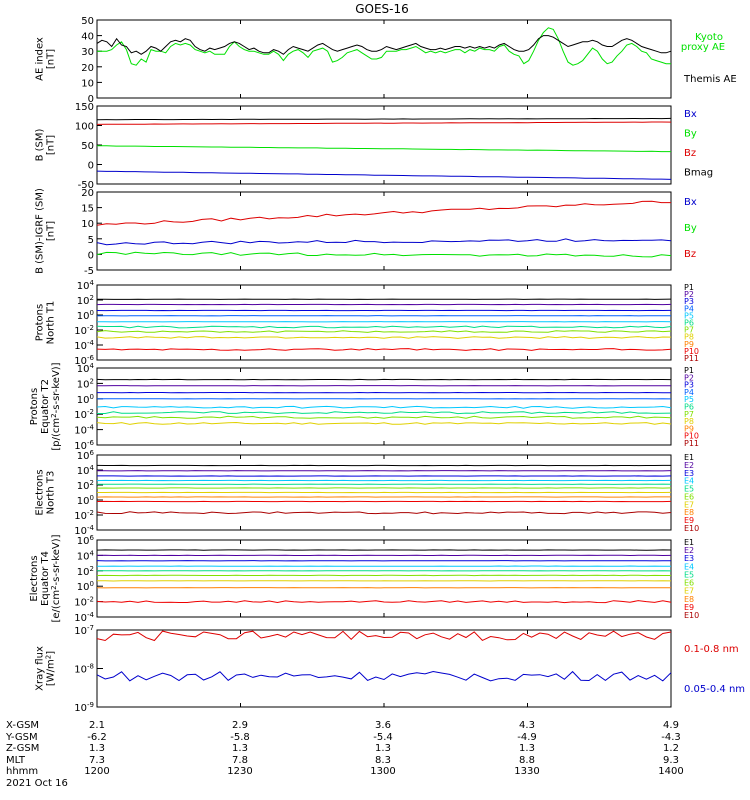  Describe the element at coordinates (709, 37) in the screenshot. I see `legend-entry: Kyoto` at that location.